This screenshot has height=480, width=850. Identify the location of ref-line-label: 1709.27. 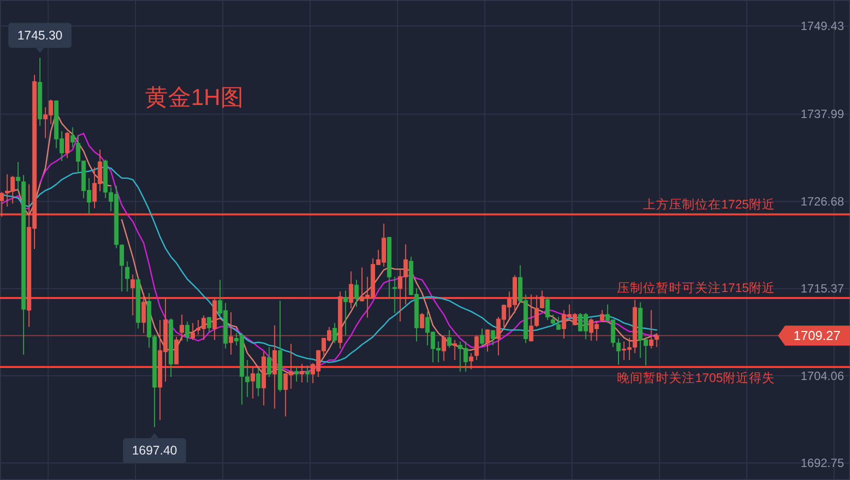
(817, 336).